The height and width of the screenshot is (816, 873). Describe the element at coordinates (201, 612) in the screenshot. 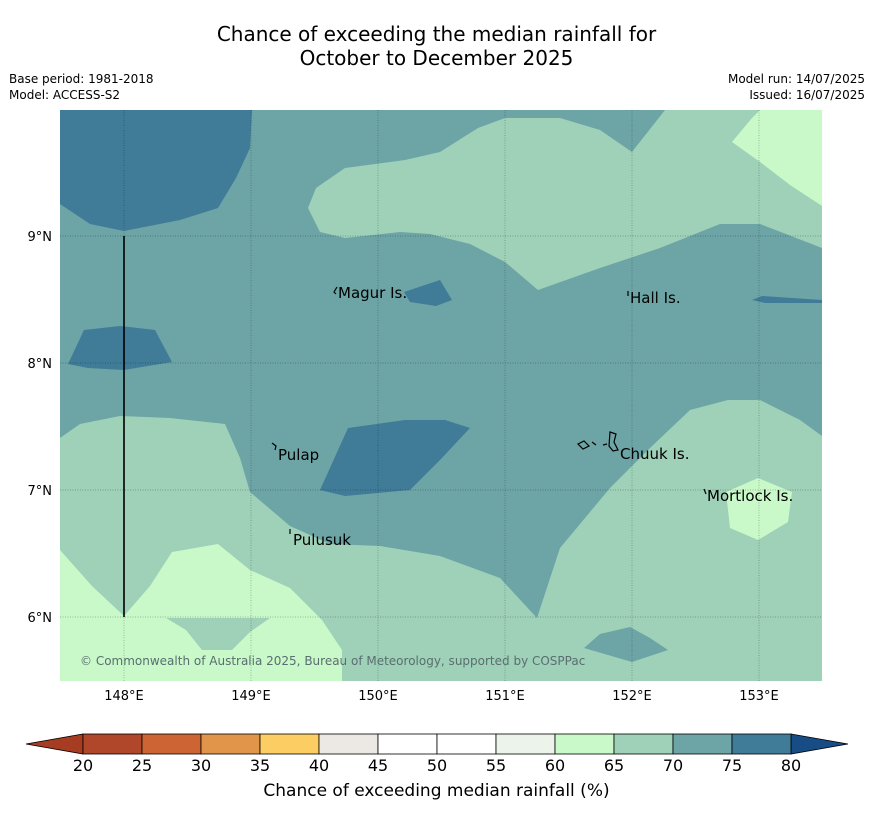

I see `zone-60-65-southwest` at that location.